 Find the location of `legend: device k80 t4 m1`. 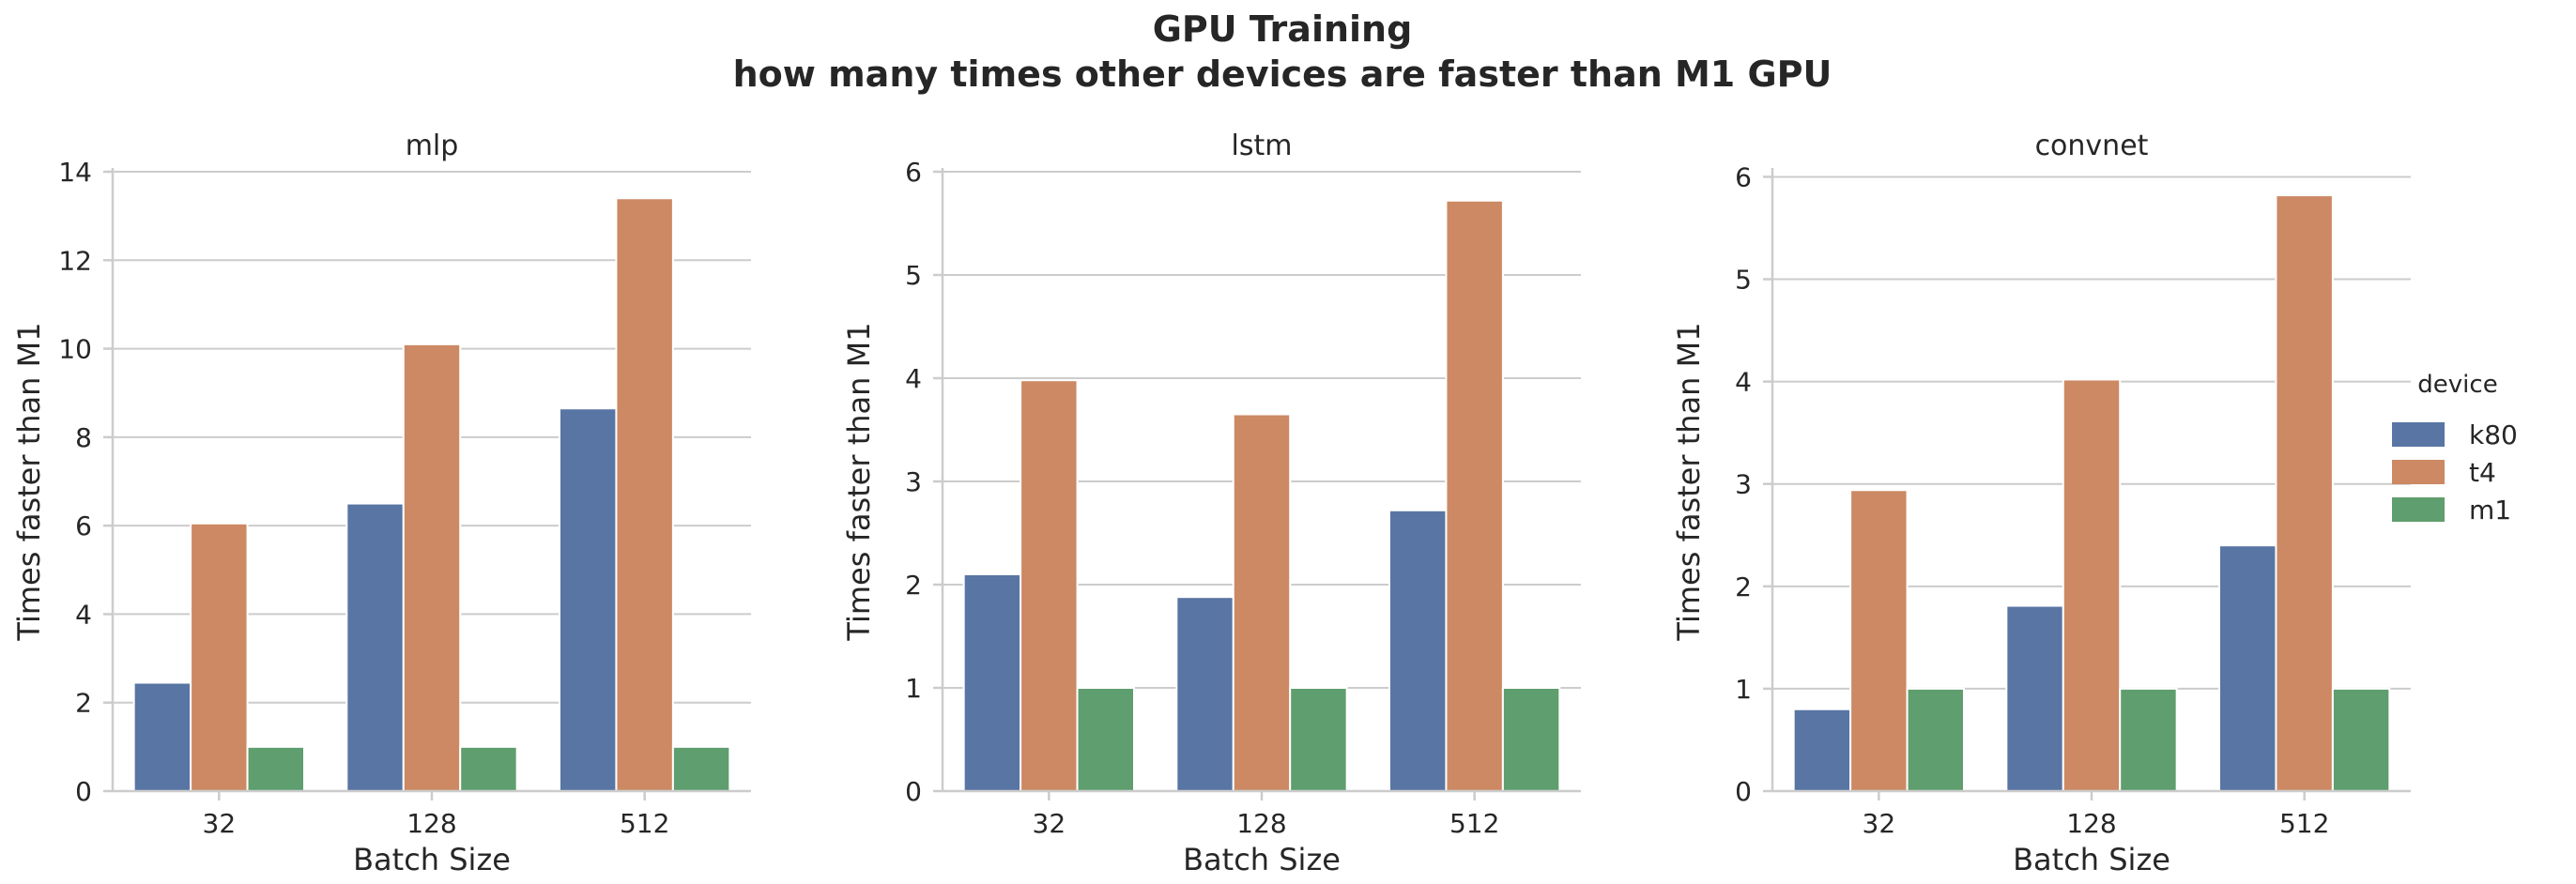

legend: device k80 t4 m1 is located at coordinates (2455, 448).